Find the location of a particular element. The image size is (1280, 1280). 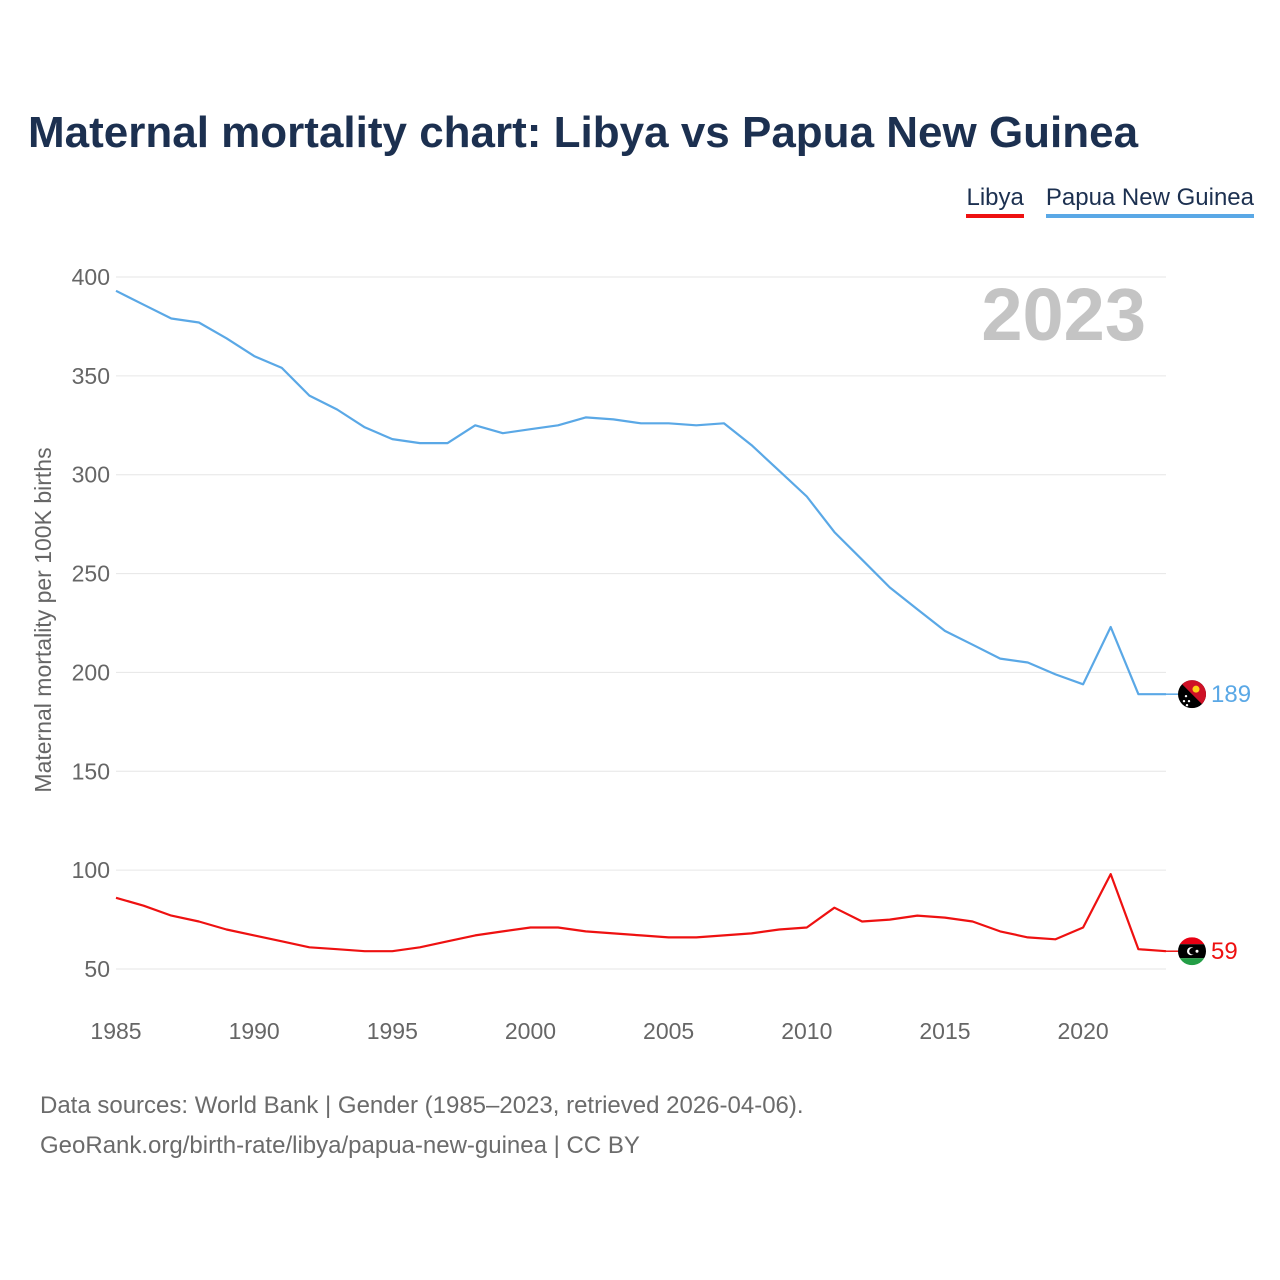

series-line-libya is located at coordinates (641, 913).